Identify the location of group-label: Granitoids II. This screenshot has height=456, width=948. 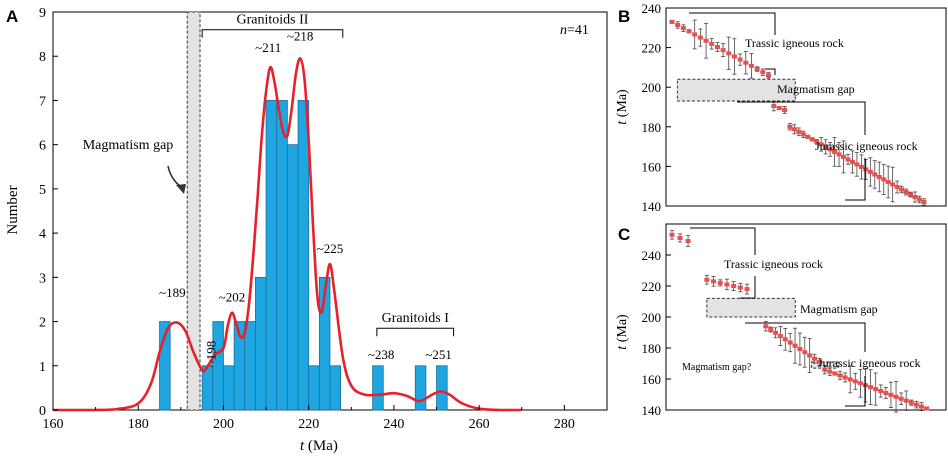
(273, 20).